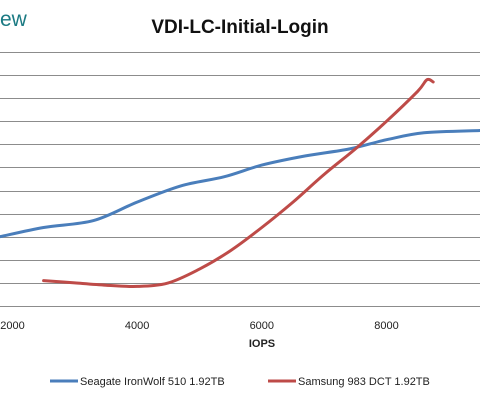  What do you see at coordinates (14, 19) in the screenshot?
I see `brand-logo-text: ew` at bounding box center [14, 19].